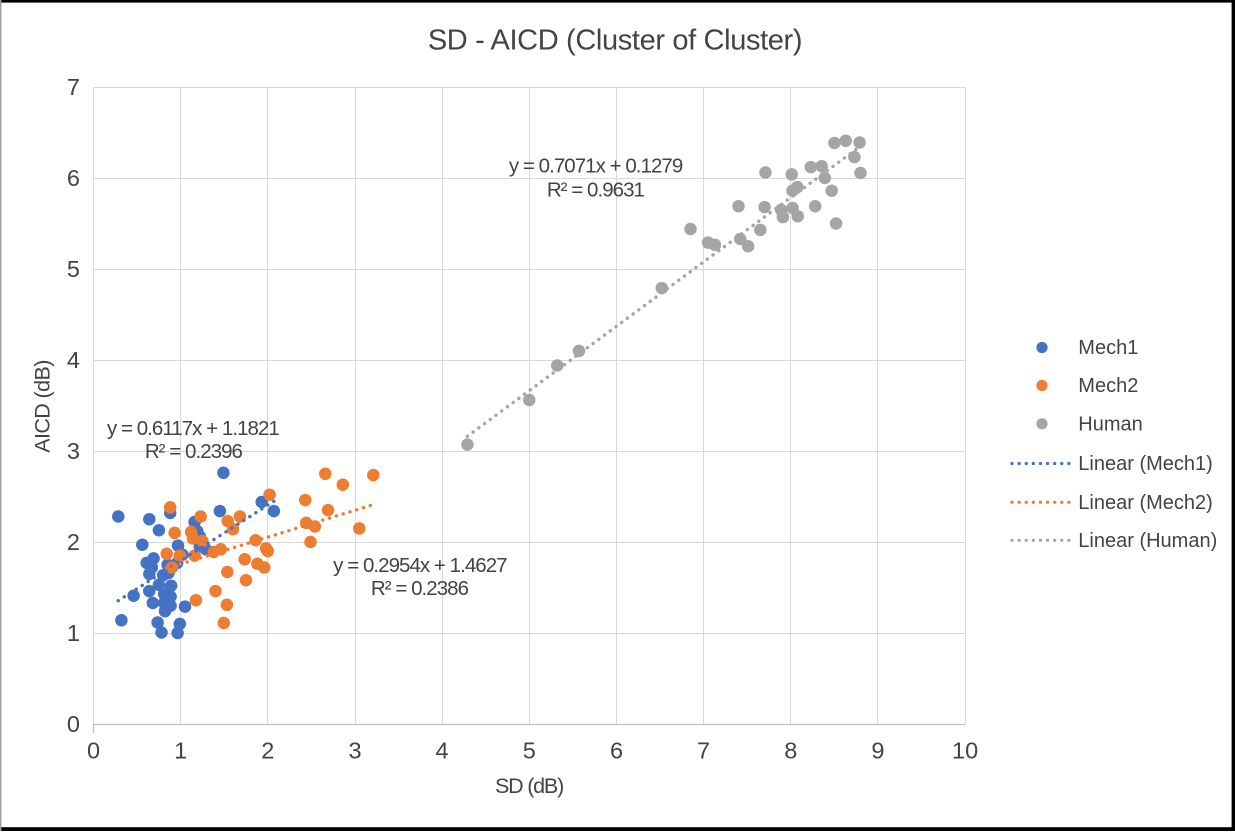  Describe the element at coordinates (1110, 425) in the screenshot. I see `svg-text: Human` at that location.